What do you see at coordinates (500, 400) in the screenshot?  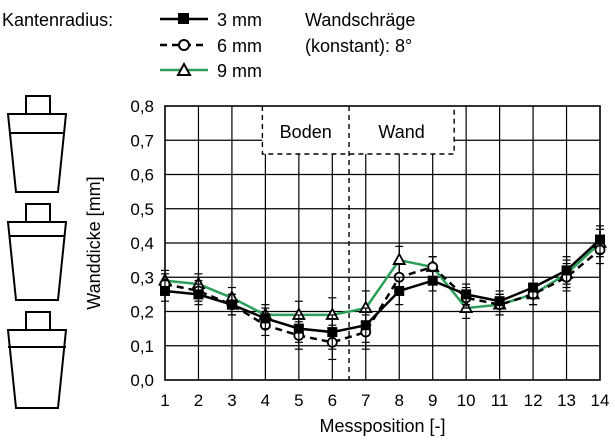 I see `x-tick-label: 11` at bounding box center [500, 400].